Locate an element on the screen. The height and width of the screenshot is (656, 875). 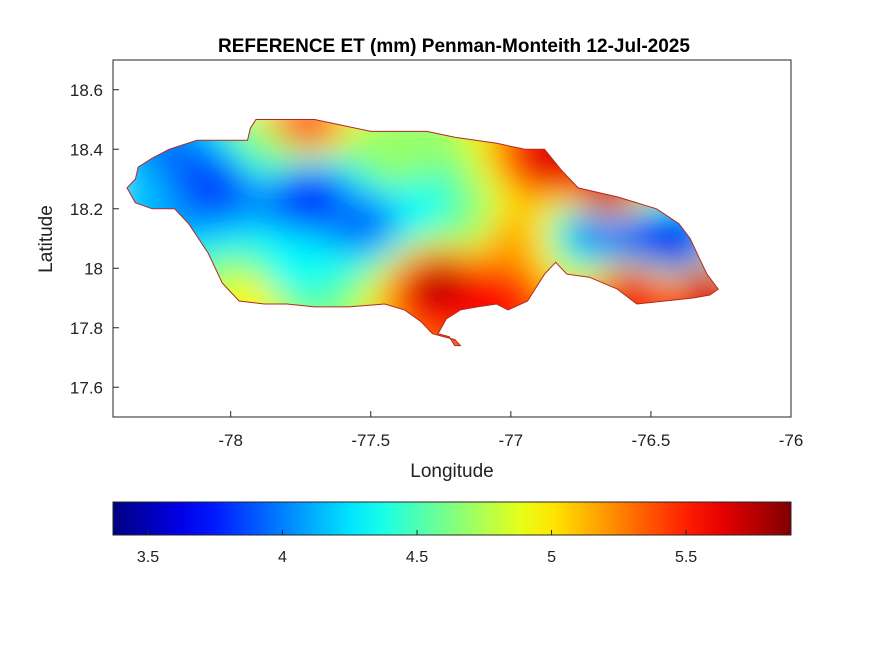
x-tick-label: -76.5 is located at coordinates (651, 440).